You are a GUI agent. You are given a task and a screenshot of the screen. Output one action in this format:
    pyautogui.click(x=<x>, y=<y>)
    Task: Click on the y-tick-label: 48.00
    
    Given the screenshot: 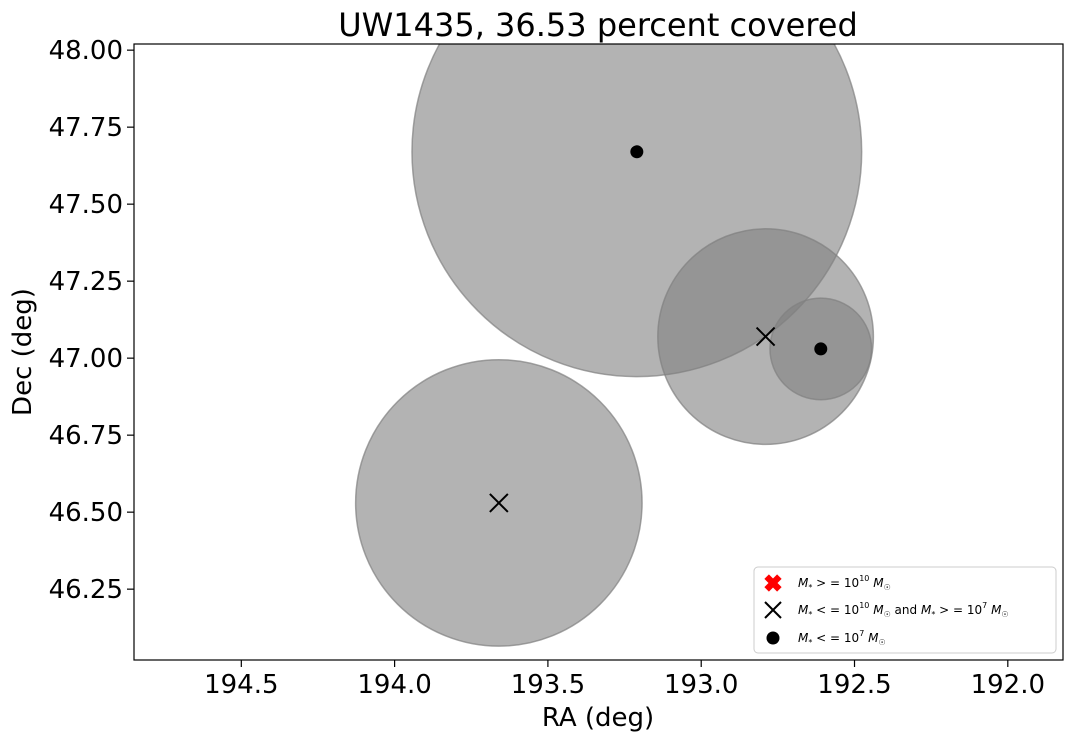 What is the action you would take?
    pyautogui.click(x=86, y=51)
    